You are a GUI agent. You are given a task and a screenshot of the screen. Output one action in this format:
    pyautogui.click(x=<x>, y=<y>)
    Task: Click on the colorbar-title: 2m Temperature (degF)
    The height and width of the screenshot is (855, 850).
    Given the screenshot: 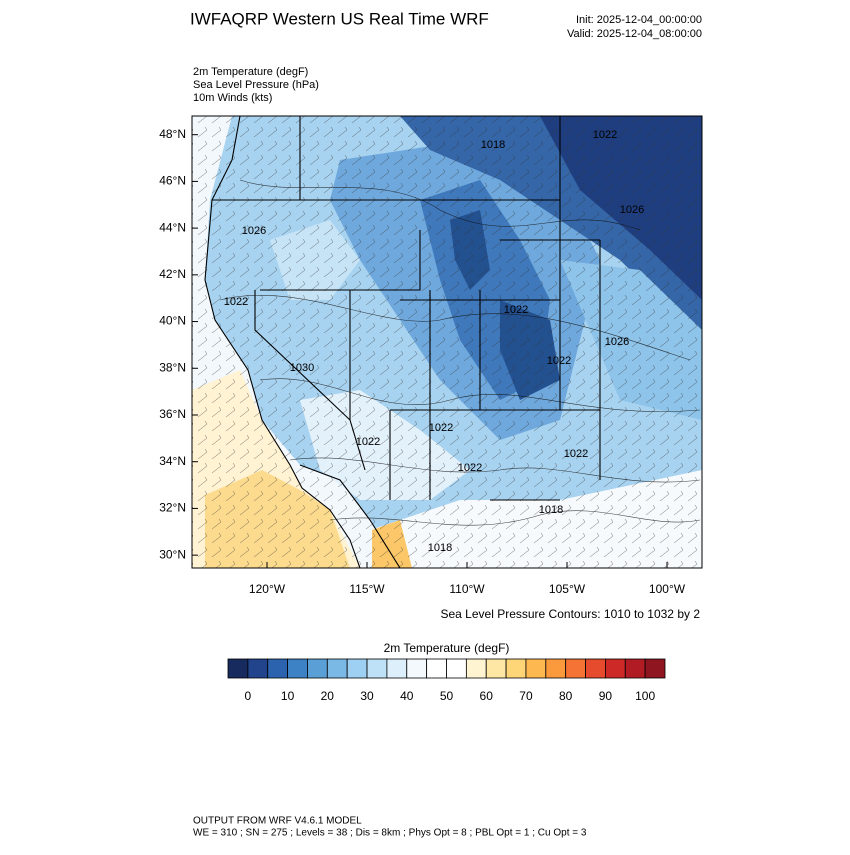 What is the action you would take?
    pyautogui.click(x=447, y=648)
    